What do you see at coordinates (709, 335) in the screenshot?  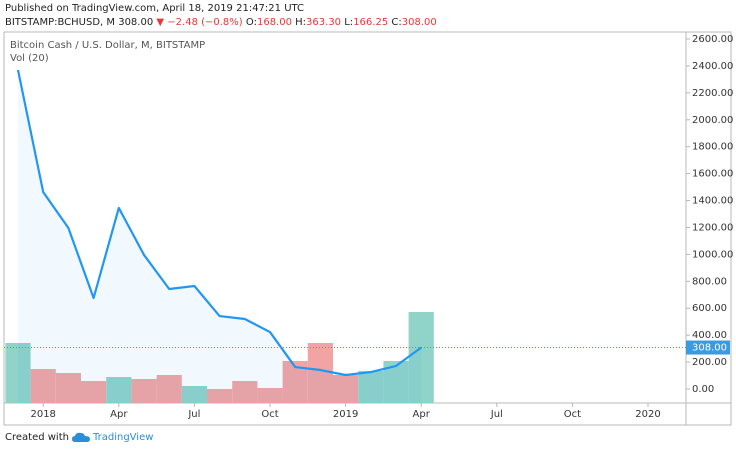 I see `y-tick-label: 400.00` at bounding box center [709, 335].